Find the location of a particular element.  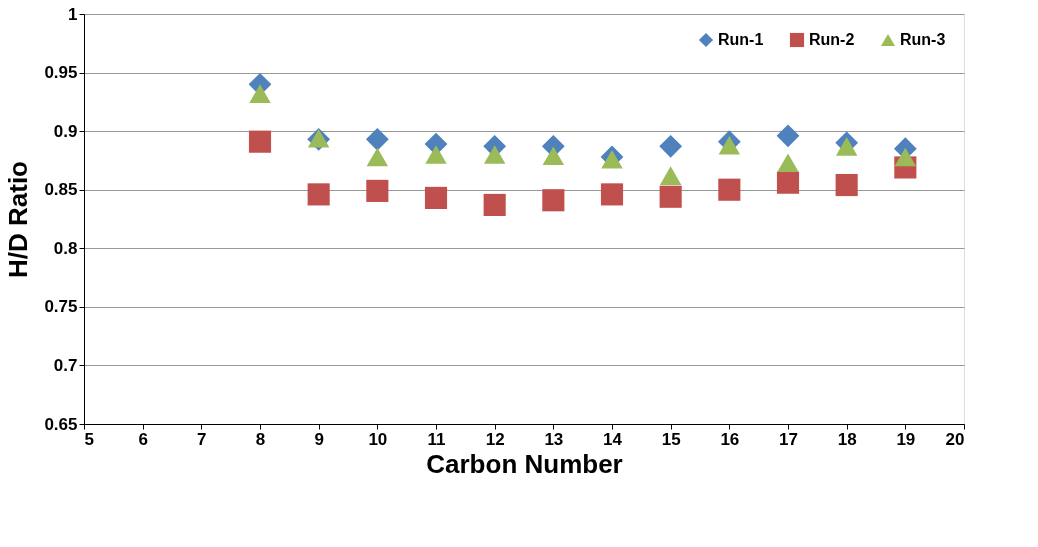

y-tick-label: 1 is located at coordinates (73, 14).